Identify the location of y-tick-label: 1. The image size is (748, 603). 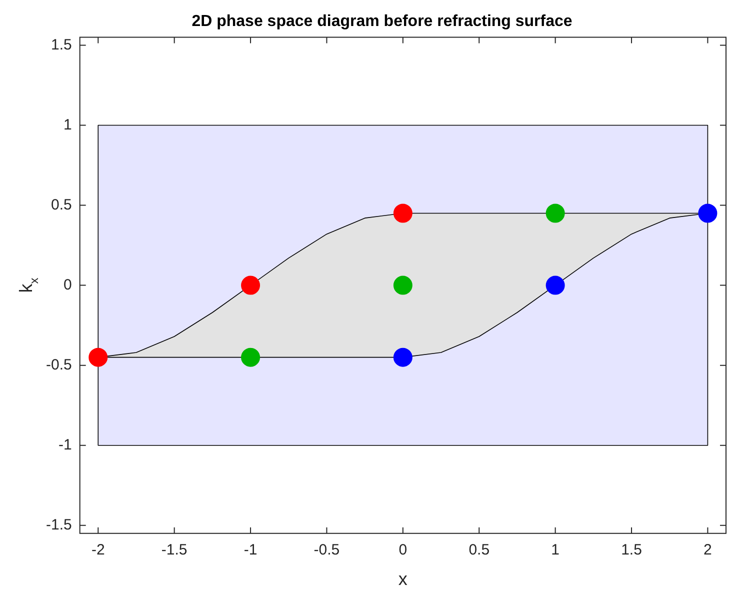
(68, 125).